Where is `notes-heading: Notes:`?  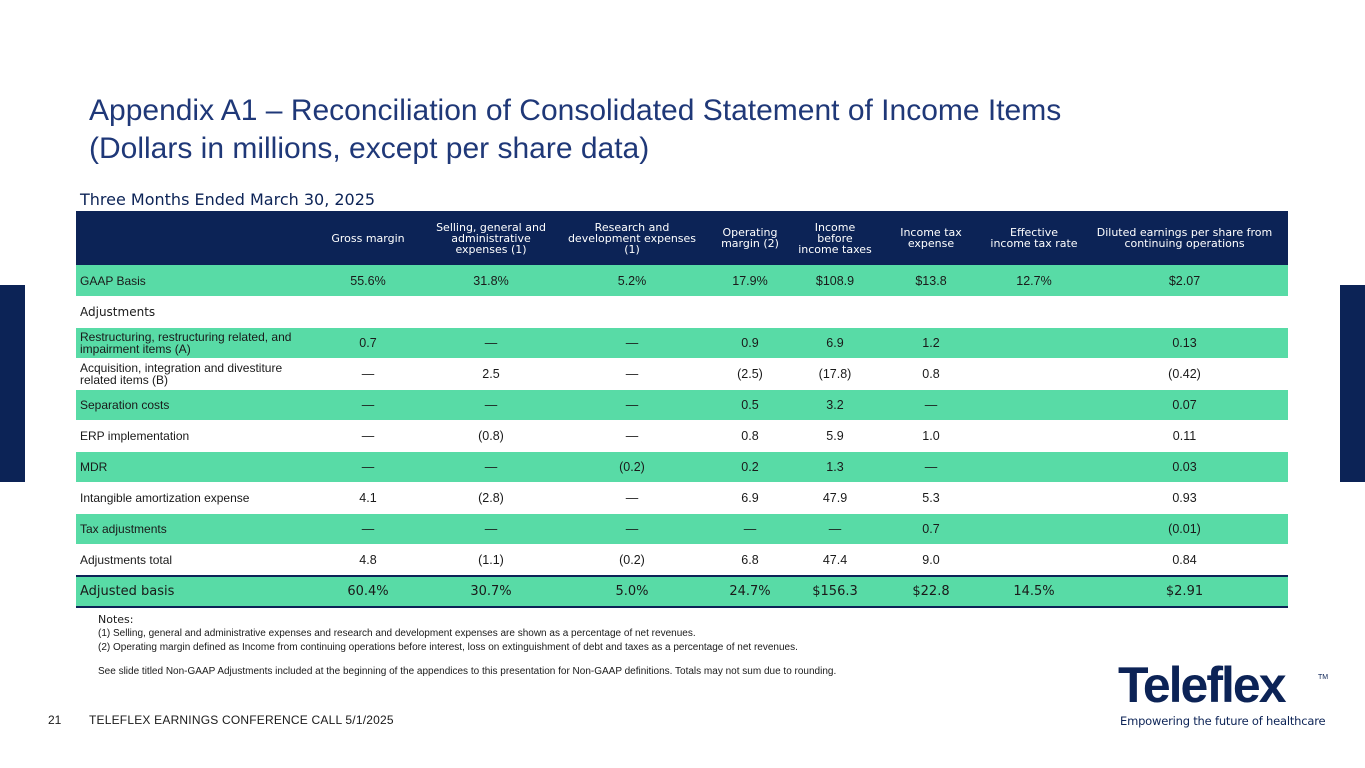
notes-heading: Notes: is located at coordinates (116, 619).